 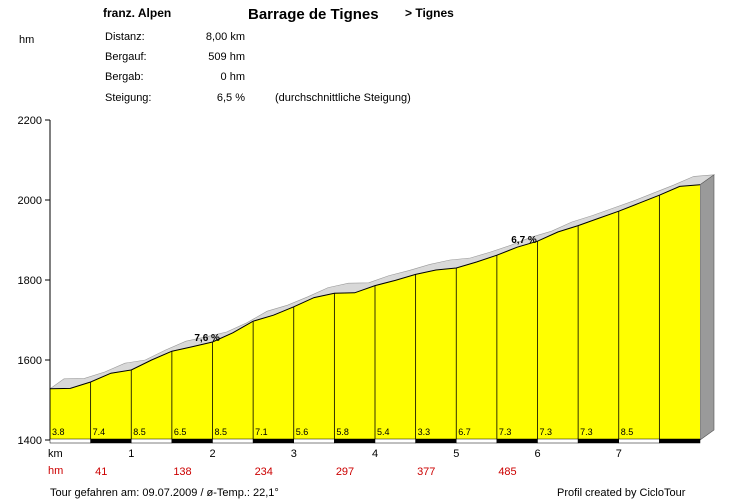 I want to click on max-gradient-annotation: 7,6 %, so click(x=207, y=338).